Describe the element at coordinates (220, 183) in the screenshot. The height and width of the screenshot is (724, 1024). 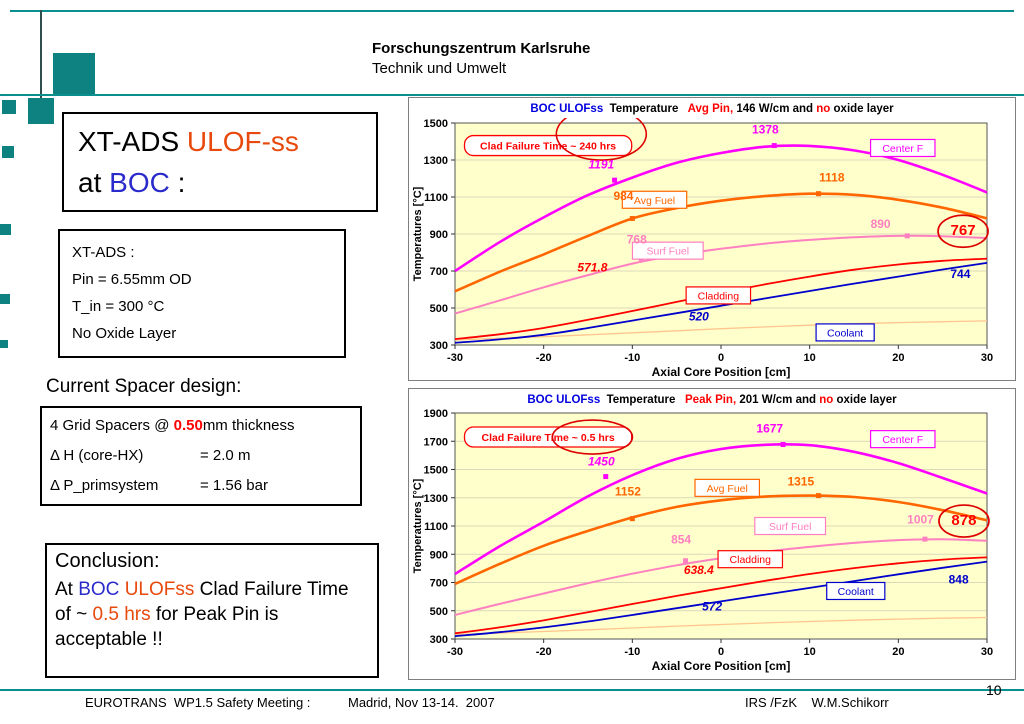
I see `slide-title-line2: at BOC :` at that location.